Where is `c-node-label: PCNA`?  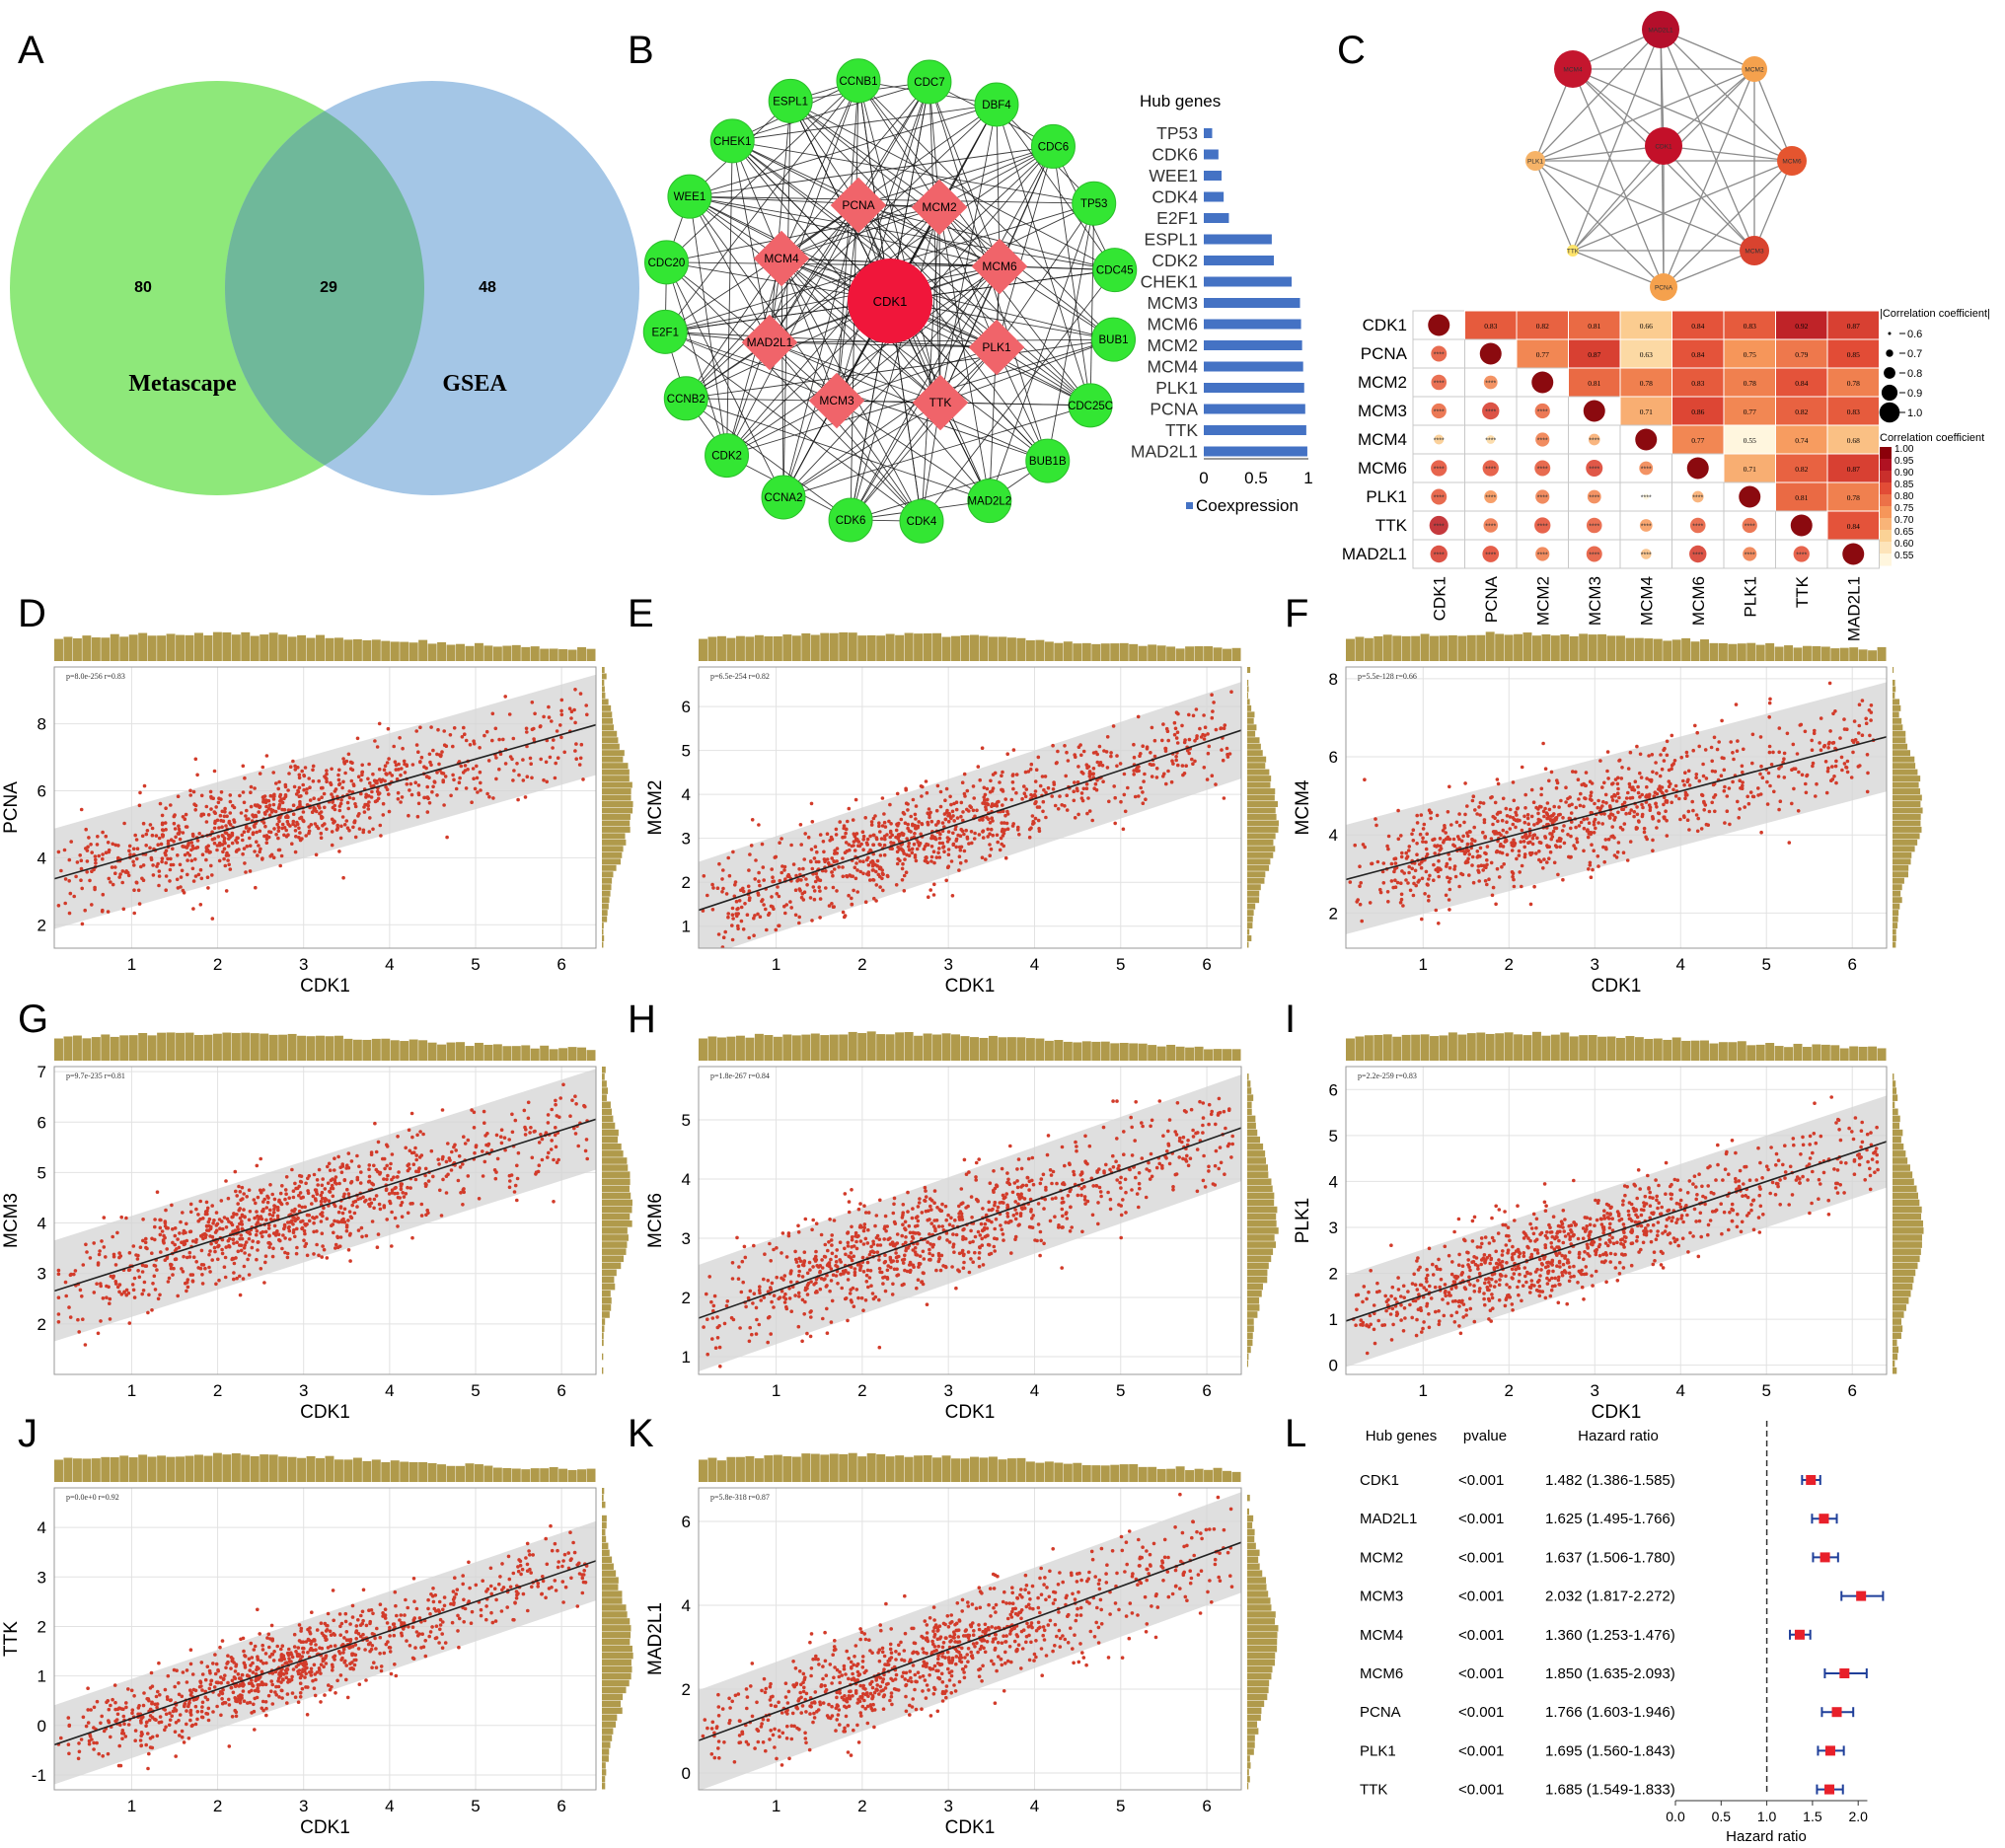
c-node-label: PCNA is located at coordinates (1664, 288).